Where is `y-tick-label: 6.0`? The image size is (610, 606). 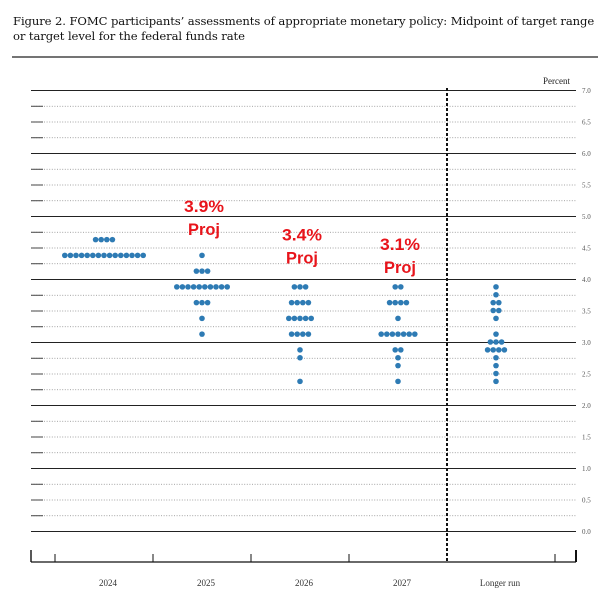 y-tick-label: 6.0 is located at coordinates (586, 154).